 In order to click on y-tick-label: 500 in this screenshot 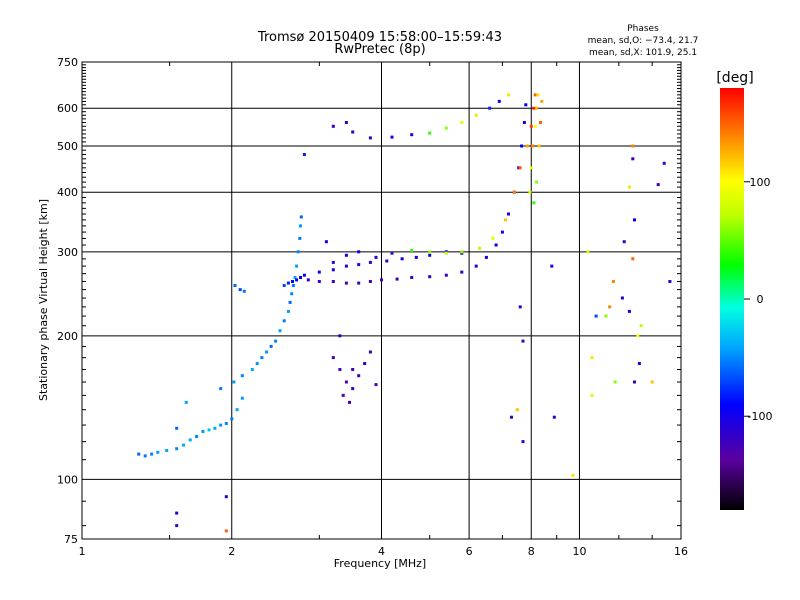, I will do `click(67, 146)`.